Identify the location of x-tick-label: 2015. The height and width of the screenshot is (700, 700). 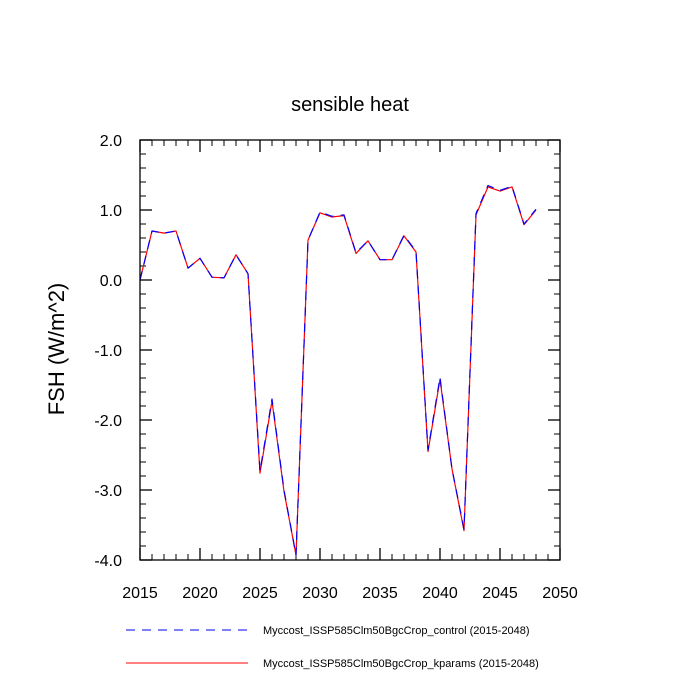
(140, 593).